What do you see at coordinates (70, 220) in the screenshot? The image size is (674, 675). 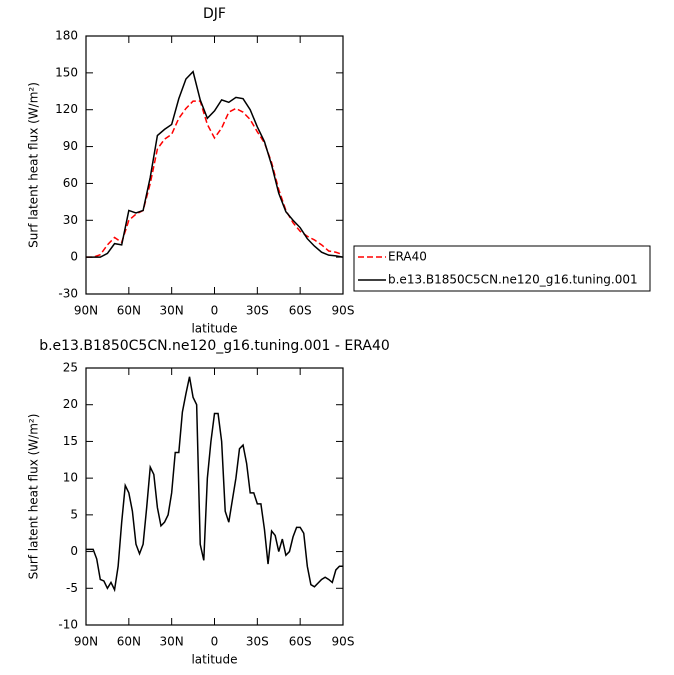 I see `y-tick-label: 30` at bounding box center [70, 220].